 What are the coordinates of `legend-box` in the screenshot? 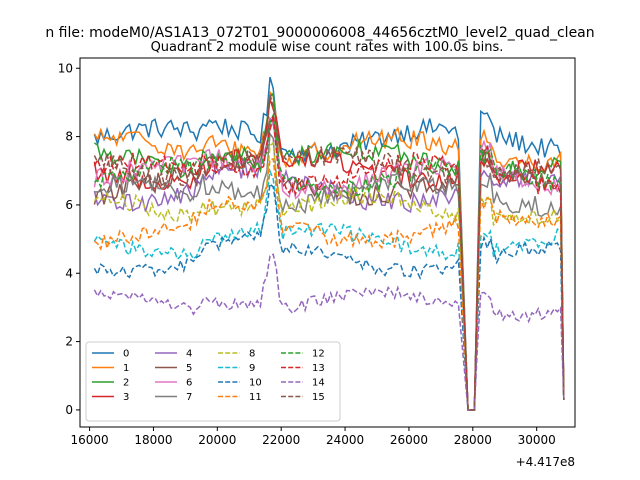 It's located at (213, 381).